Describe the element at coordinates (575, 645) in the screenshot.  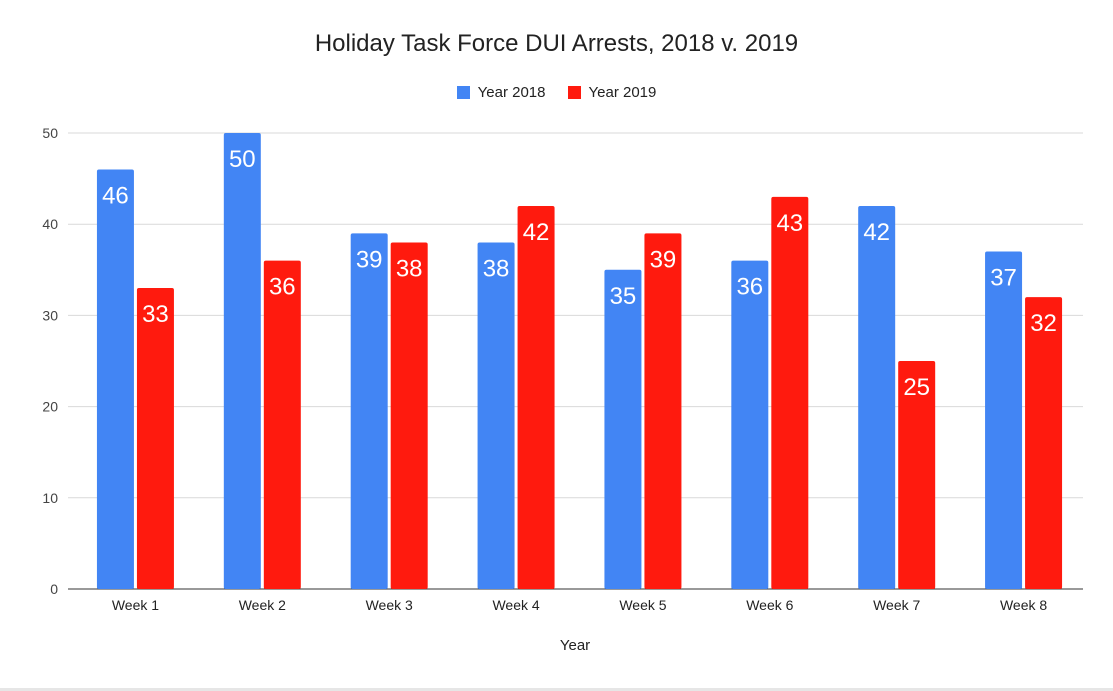
I see `x-axis-title: Year` at that location.